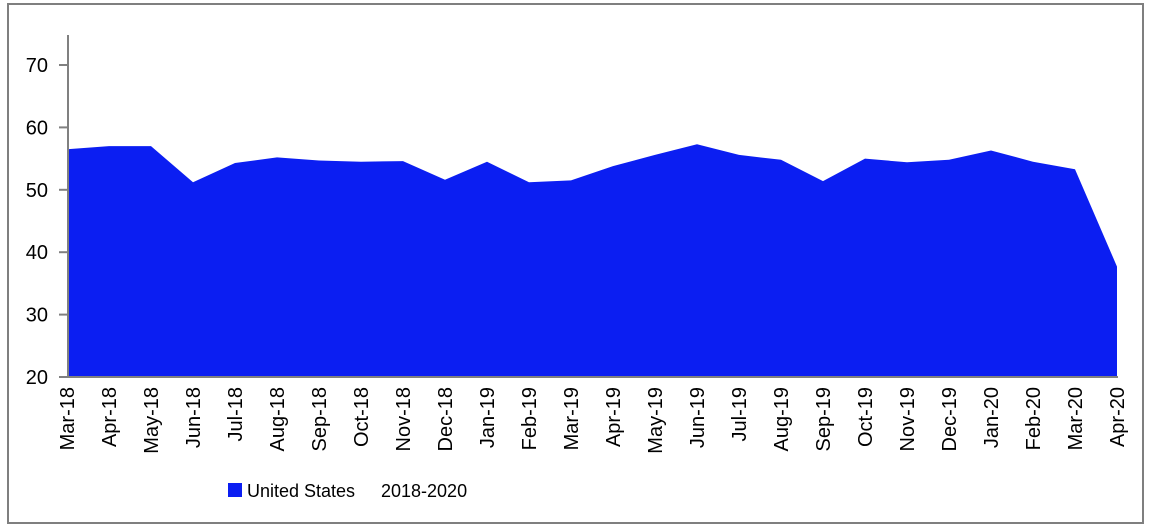 The image size is (1151, 532). I want to click on x-axis-label: Aug-19, so click(782, 419).